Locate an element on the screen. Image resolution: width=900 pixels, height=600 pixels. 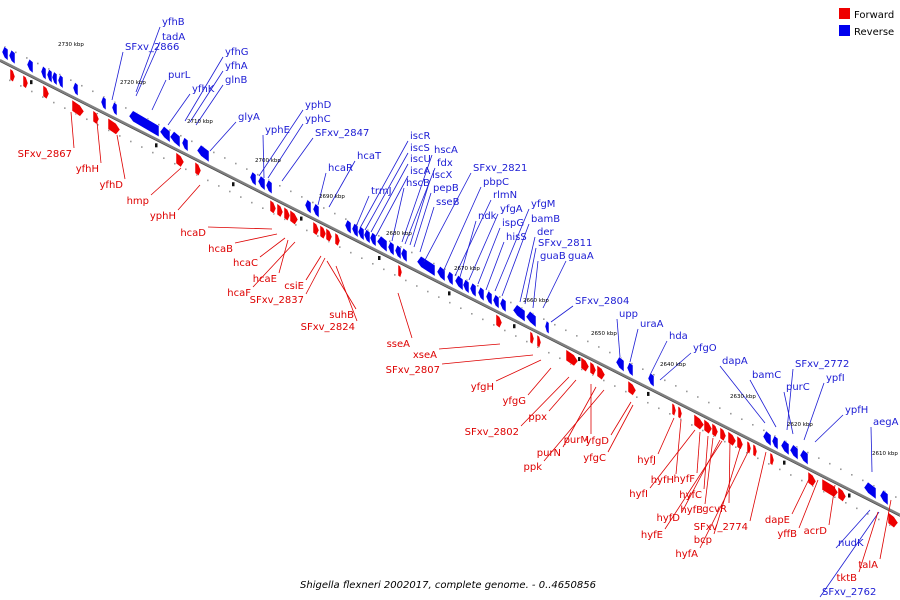
forward-gene-label-hyfj: hyfJ is located at coordinates (646, 460).